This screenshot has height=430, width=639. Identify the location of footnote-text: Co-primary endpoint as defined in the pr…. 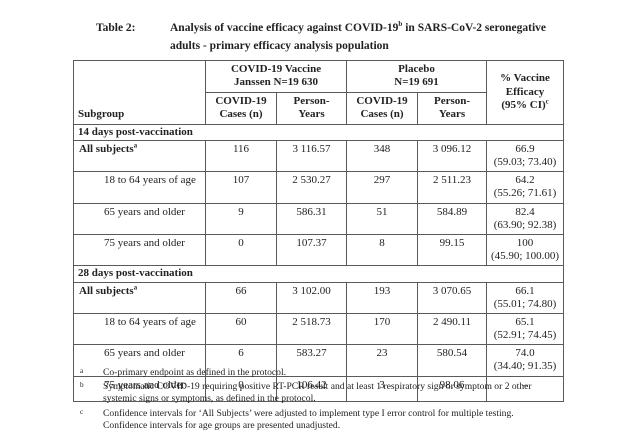
(195, 372).